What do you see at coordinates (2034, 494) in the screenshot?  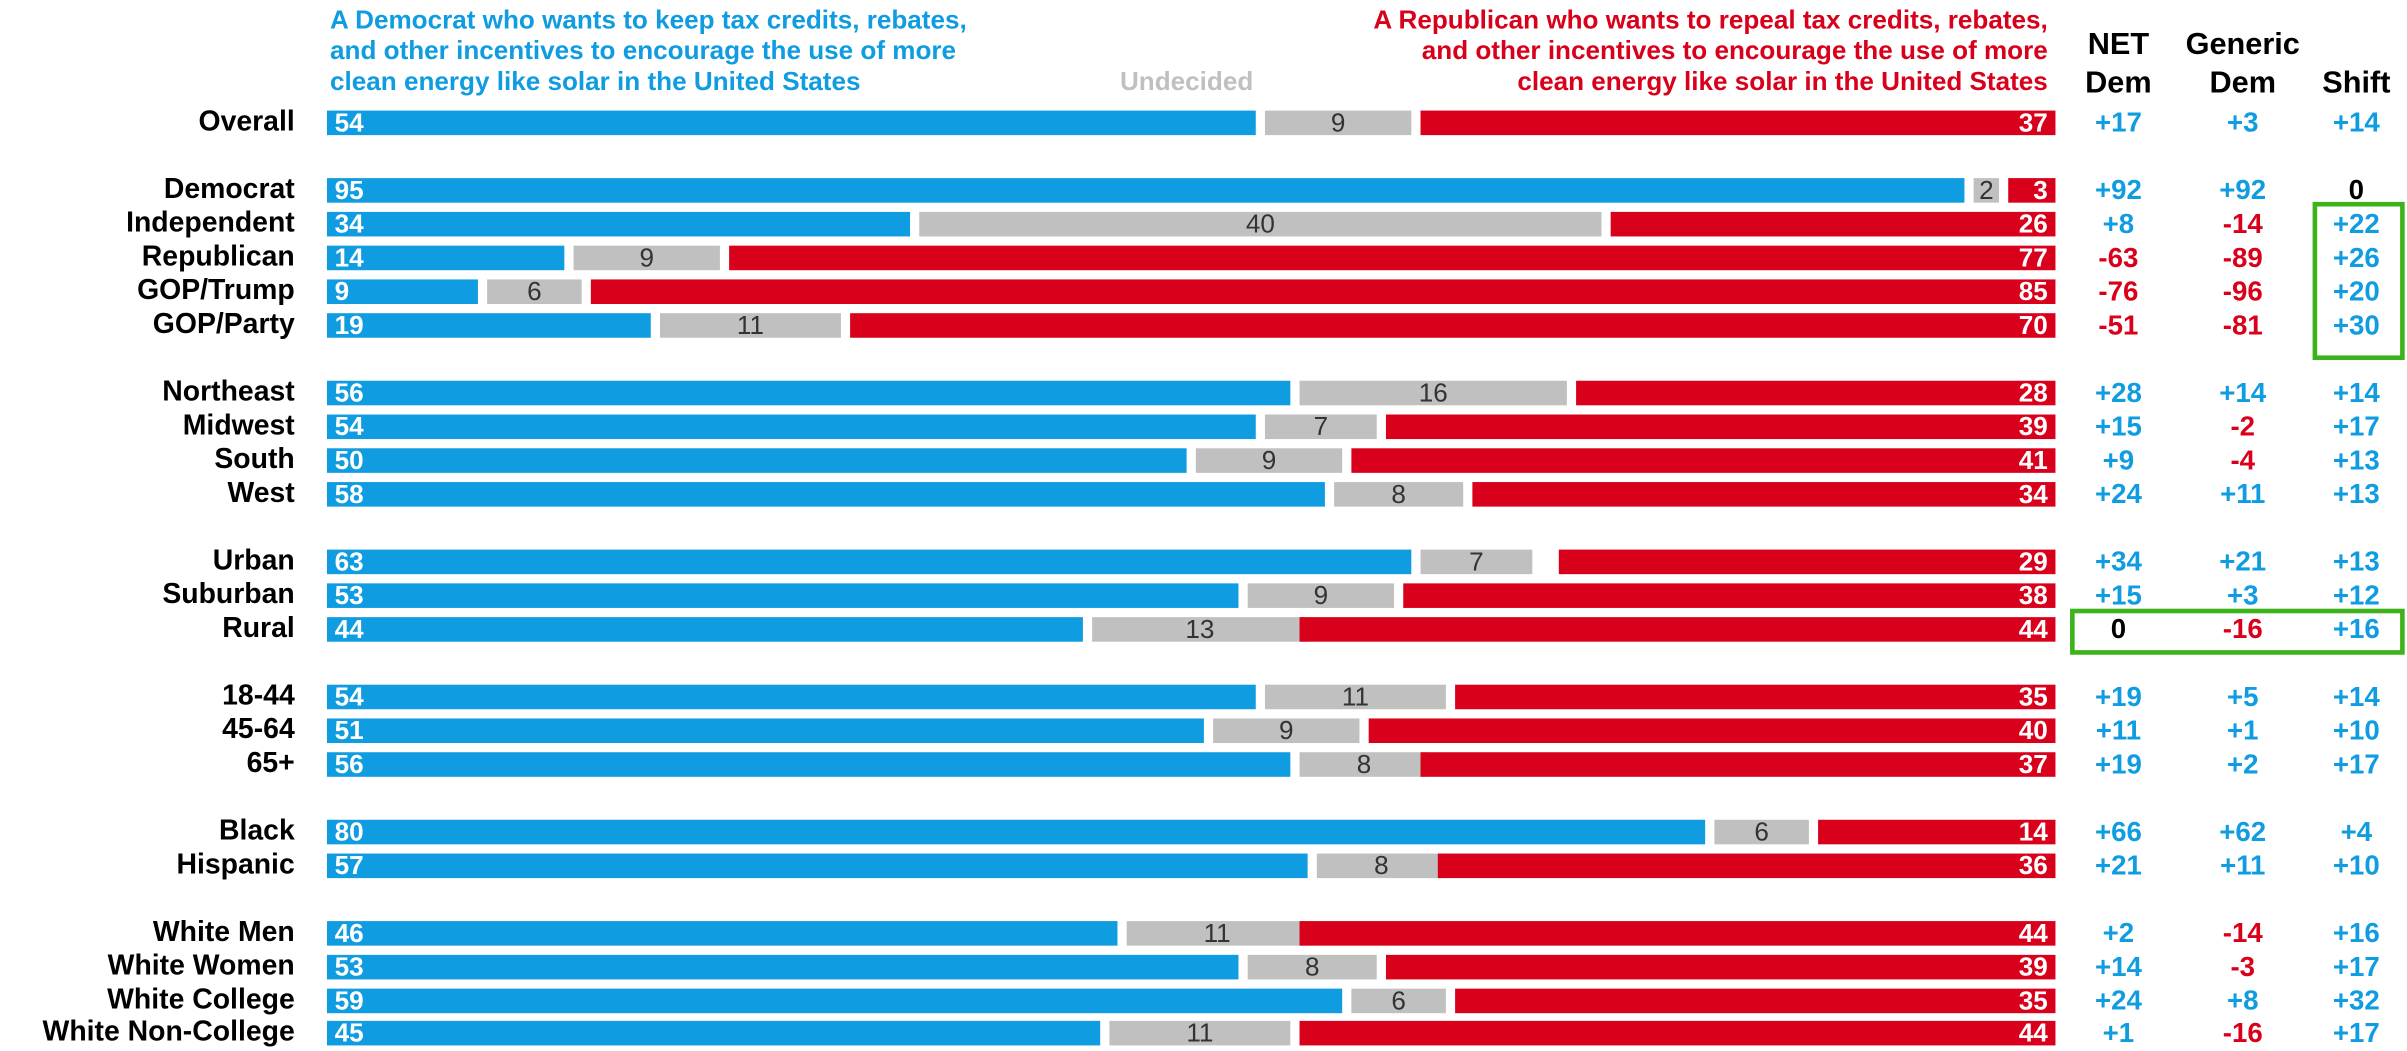 I see `value-label: 34` at bounding box center [2034, 494].